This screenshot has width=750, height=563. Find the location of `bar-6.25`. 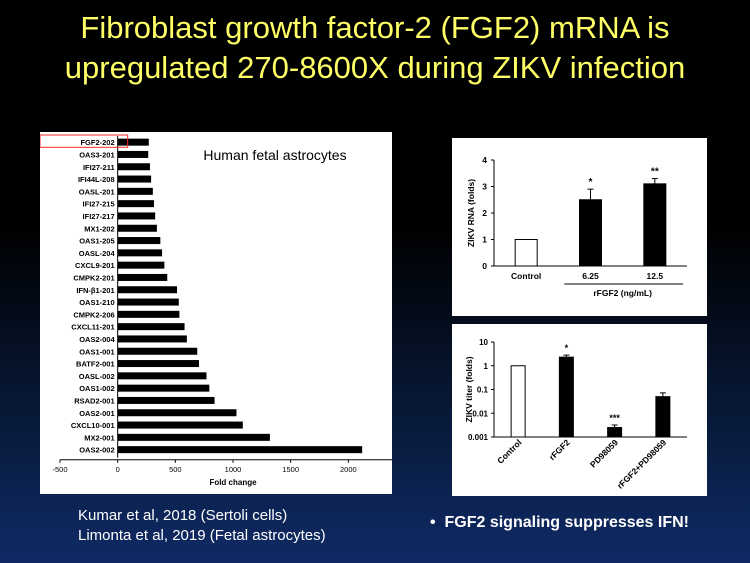

bar-6.25 is located at coordinates (590, 233).